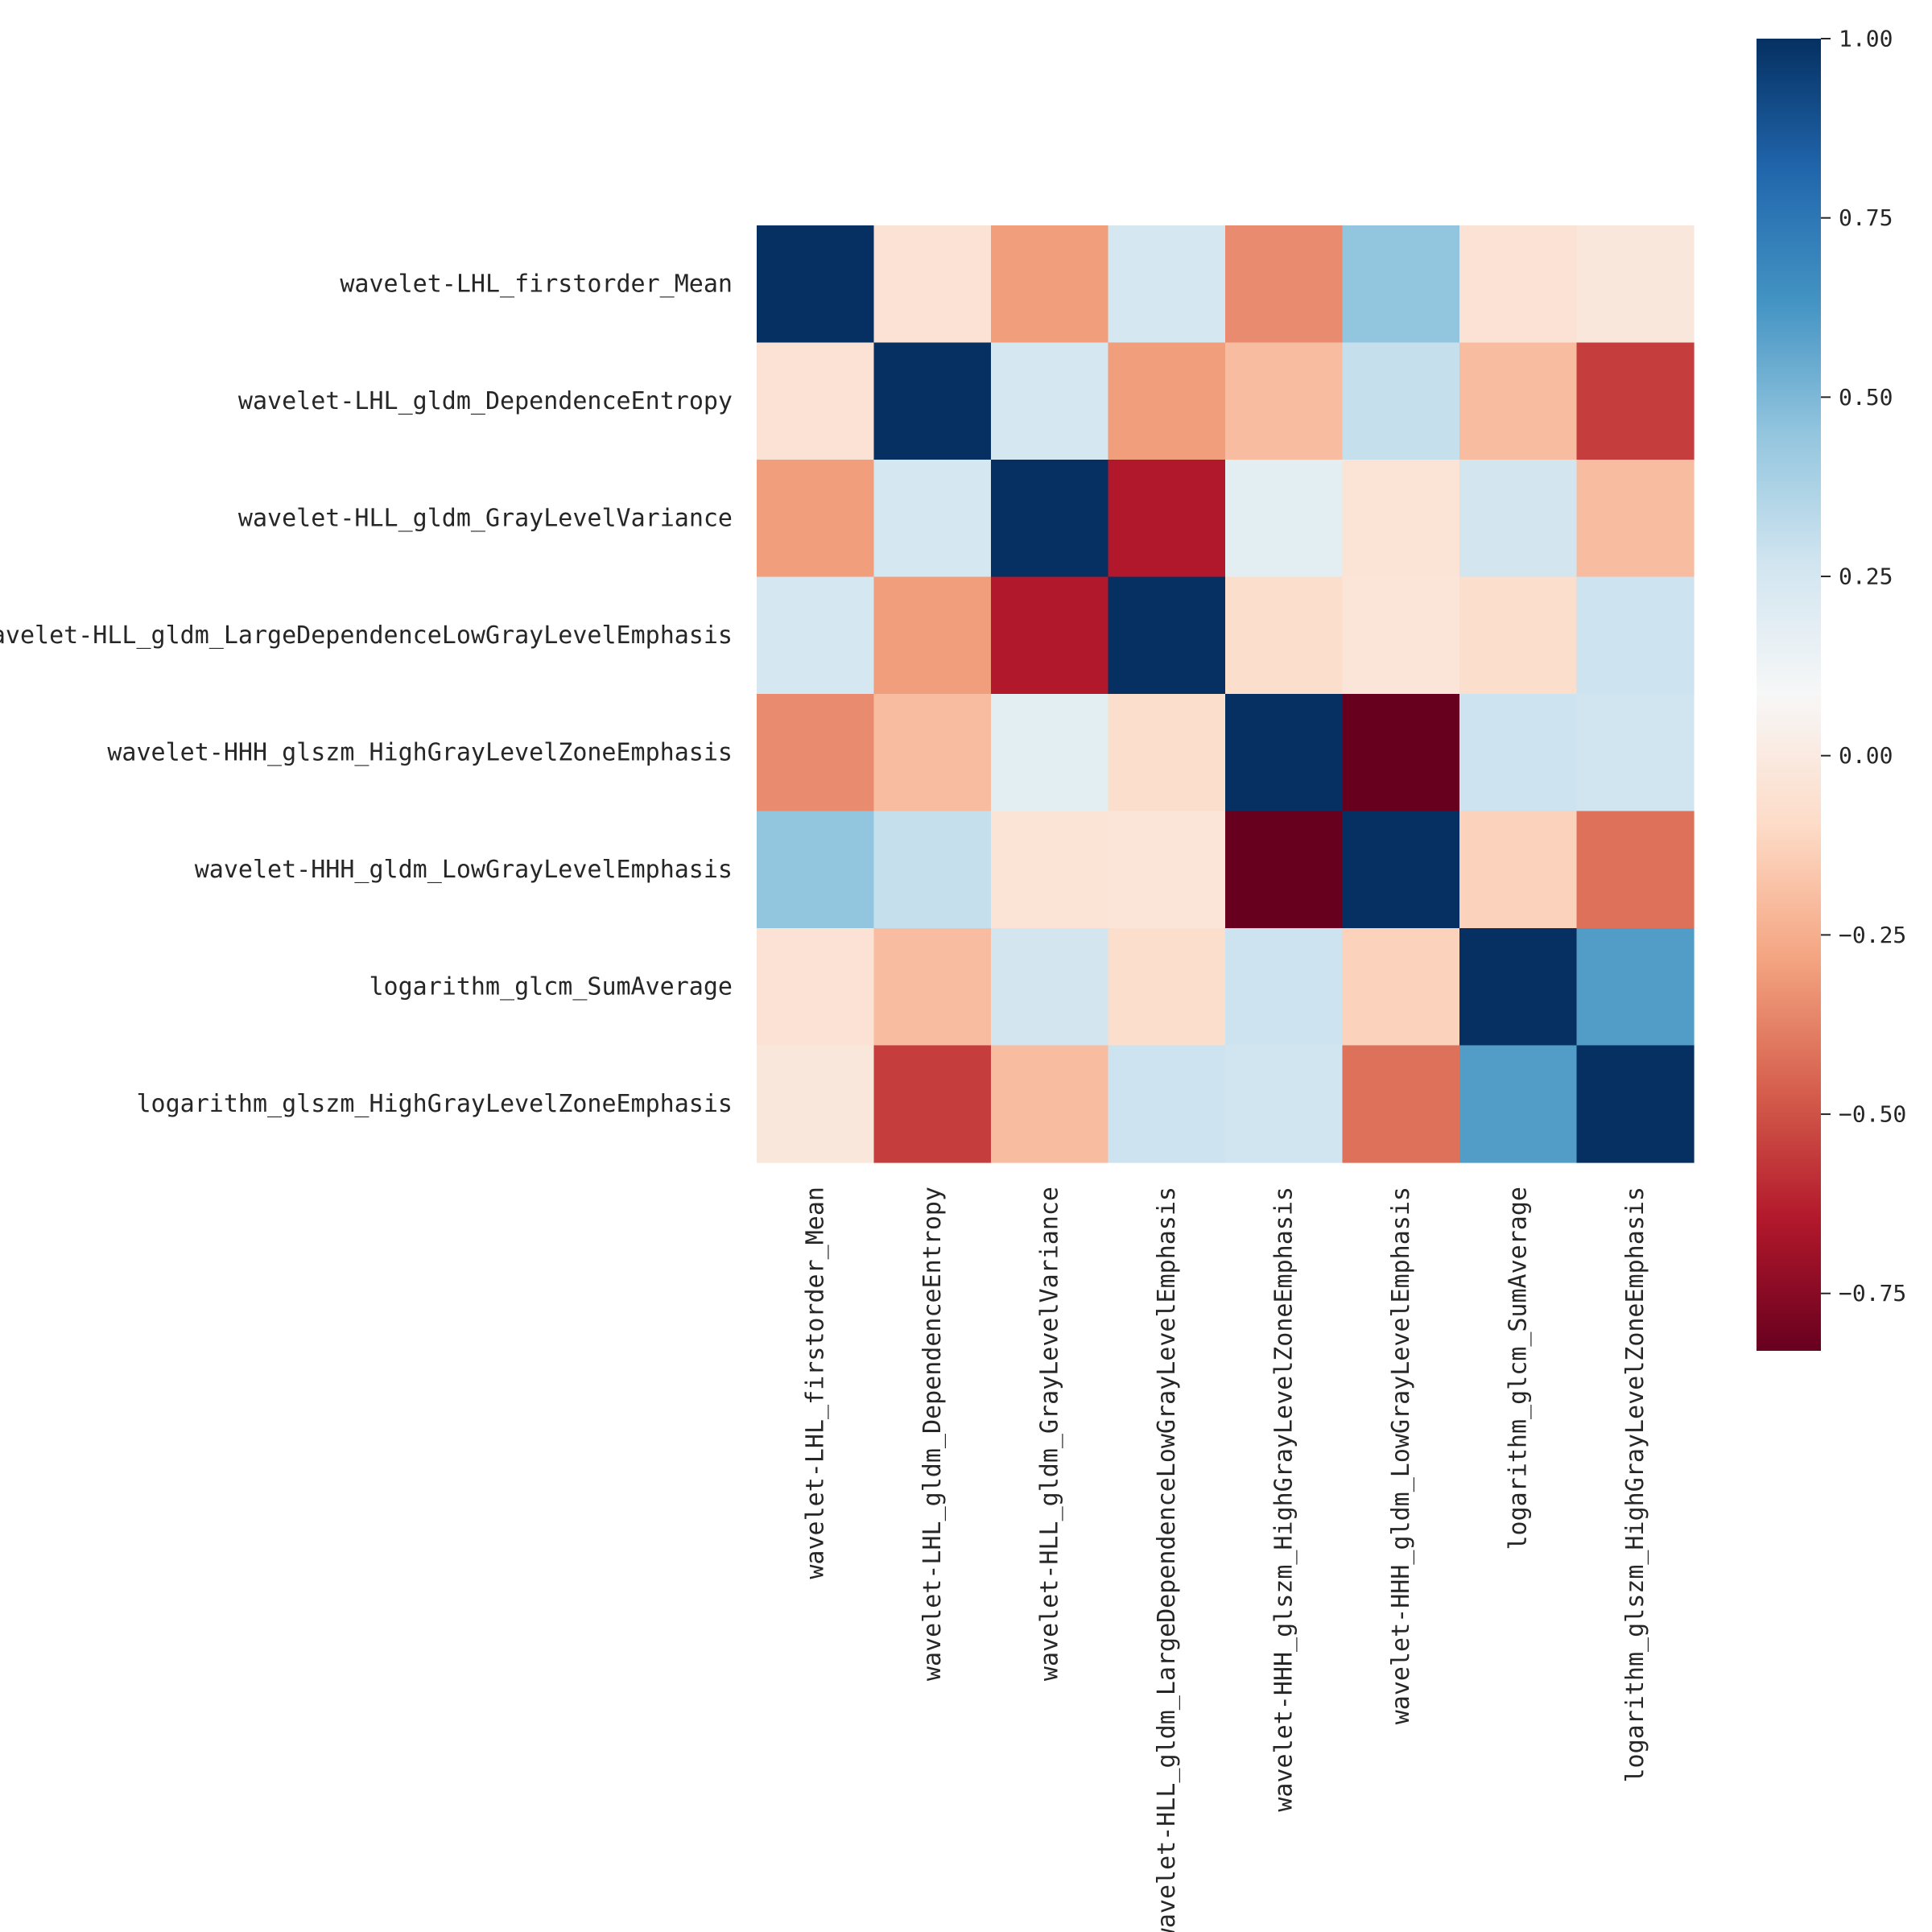 This screenshot has height=1932, width=1932. I want to click on heatmap-cell-r0-c3, so click(1167, 284).